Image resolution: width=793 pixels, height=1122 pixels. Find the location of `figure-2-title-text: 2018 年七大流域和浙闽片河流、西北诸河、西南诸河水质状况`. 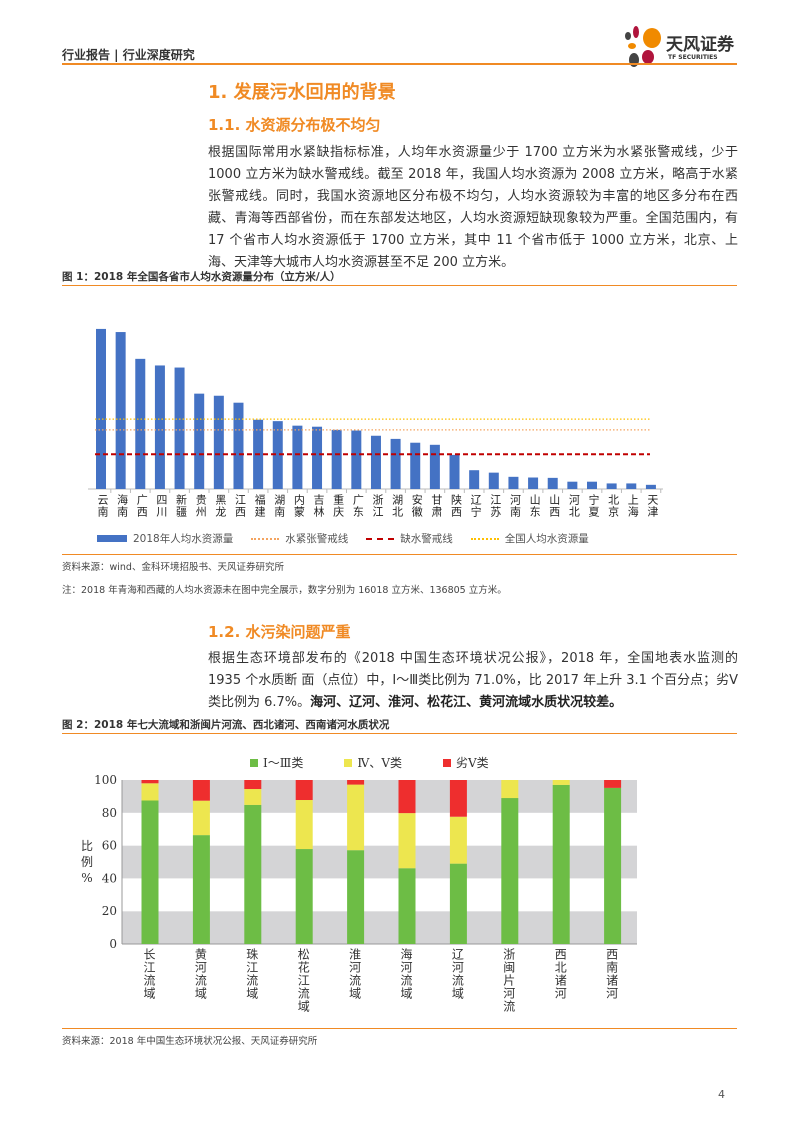

figure-2-title-text: 2018 年七大流域和浙闽片河流、西北诸河、西南诸河水质状况 is located at coordinates (241, 725).